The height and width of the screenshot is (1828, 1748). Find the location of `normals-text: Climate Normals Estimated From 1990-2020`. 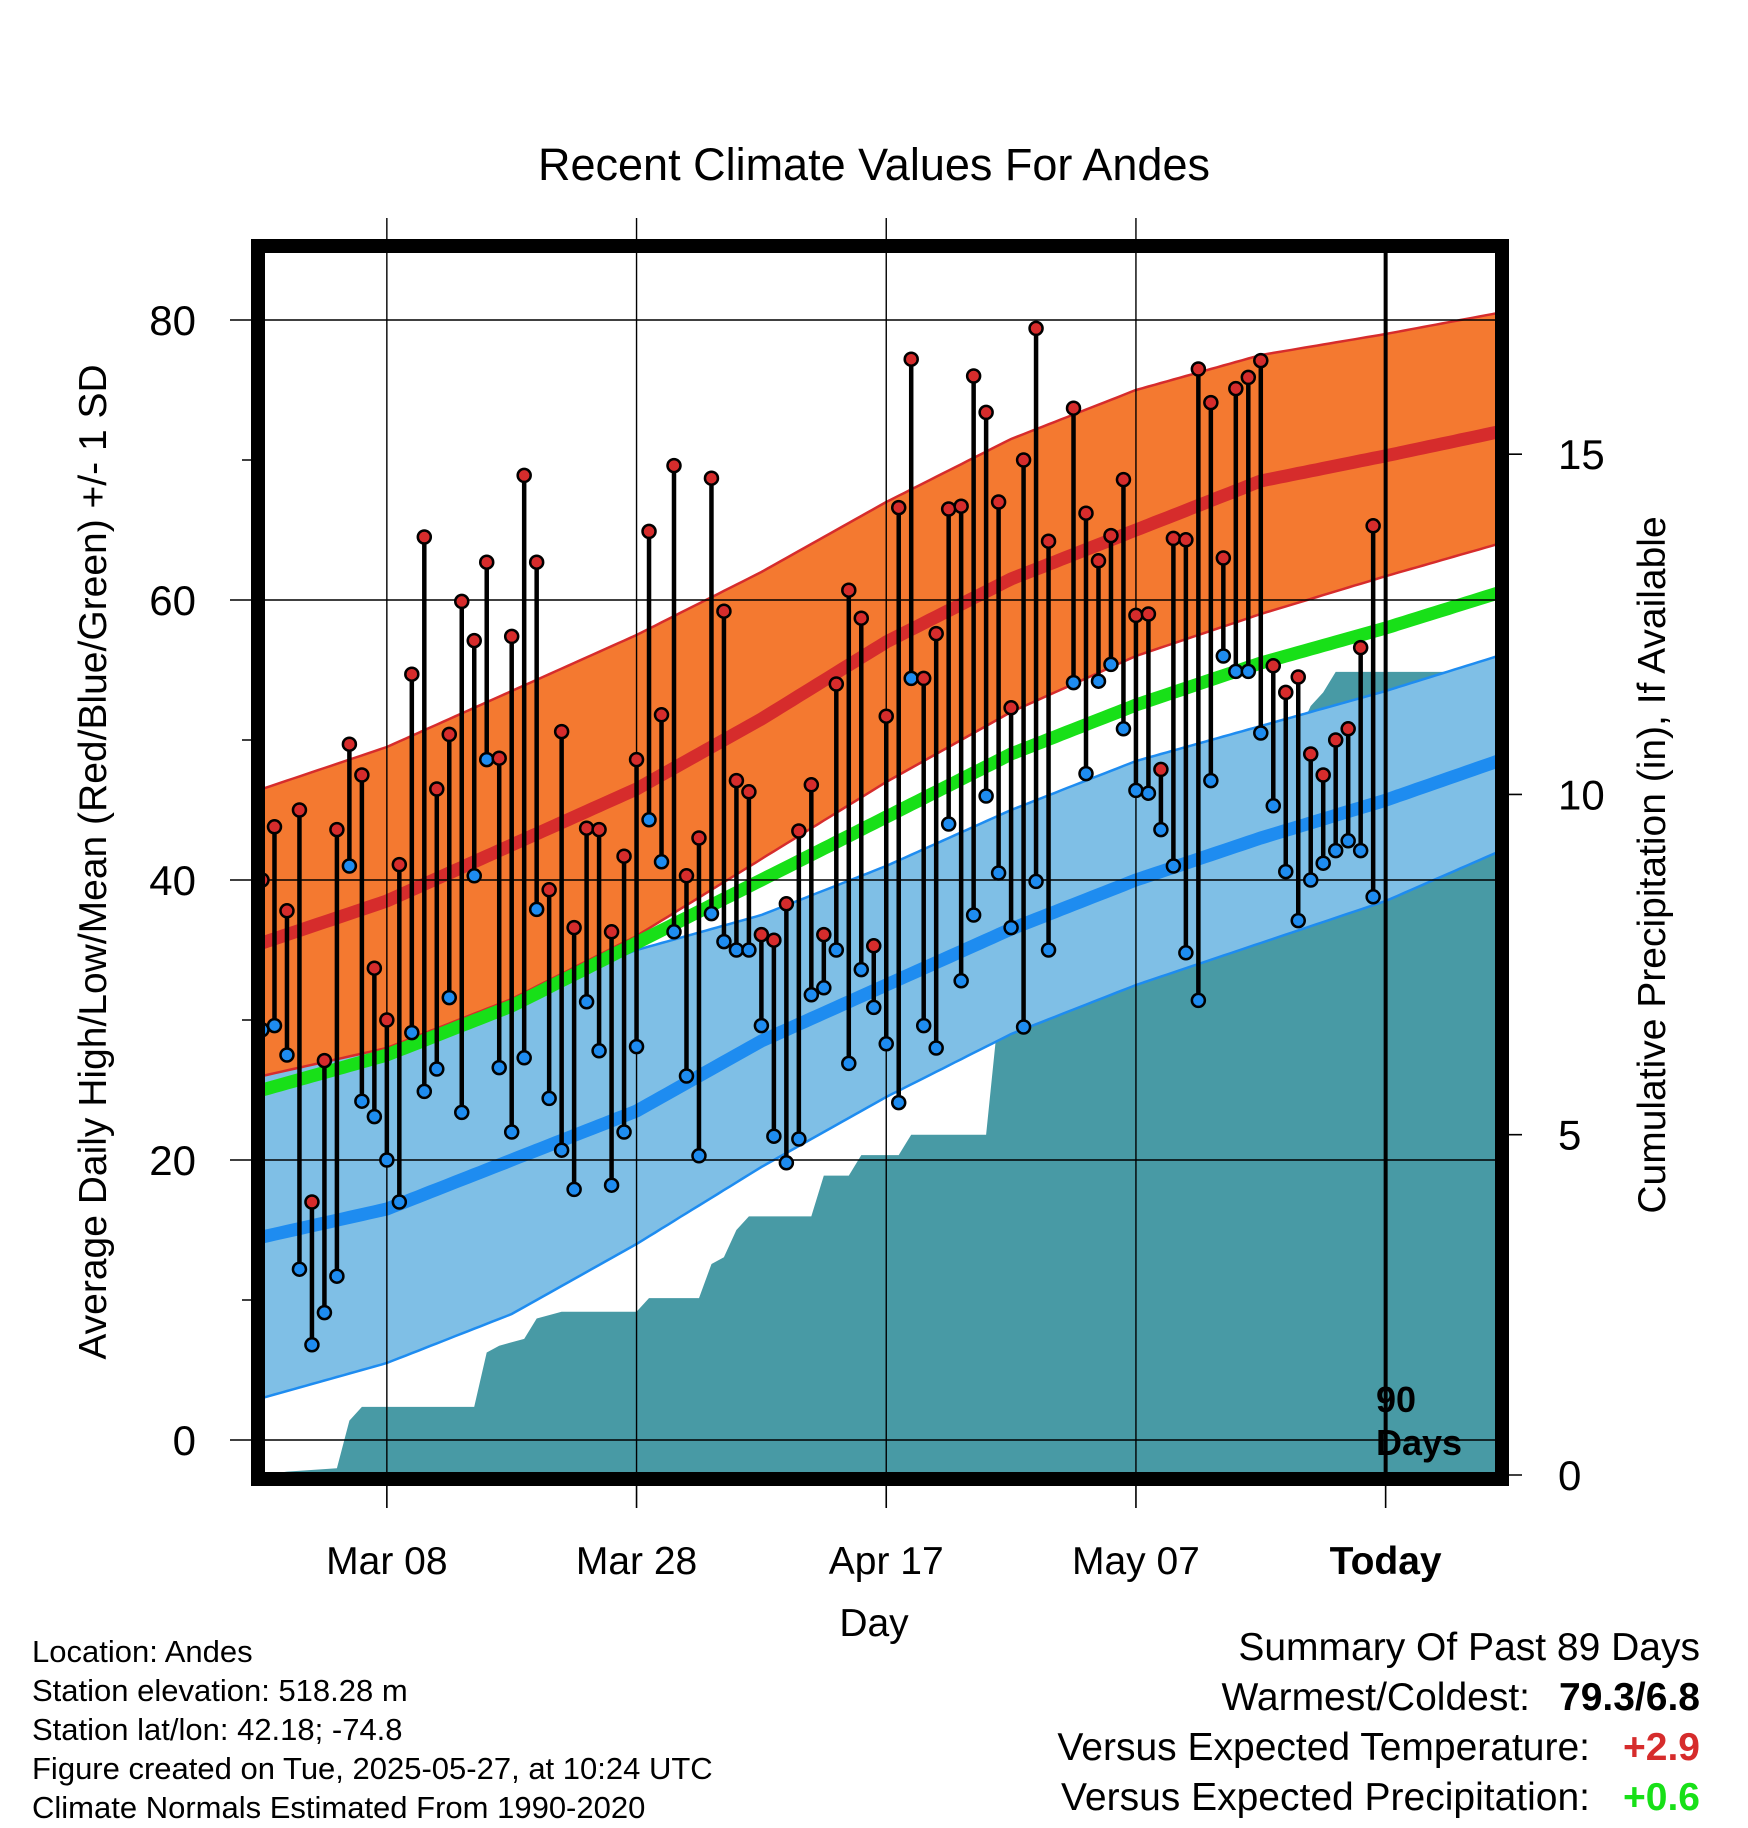

normals-text: Climate Normals Estimated From 1990-2020 is located at coordinates (339, 1807).